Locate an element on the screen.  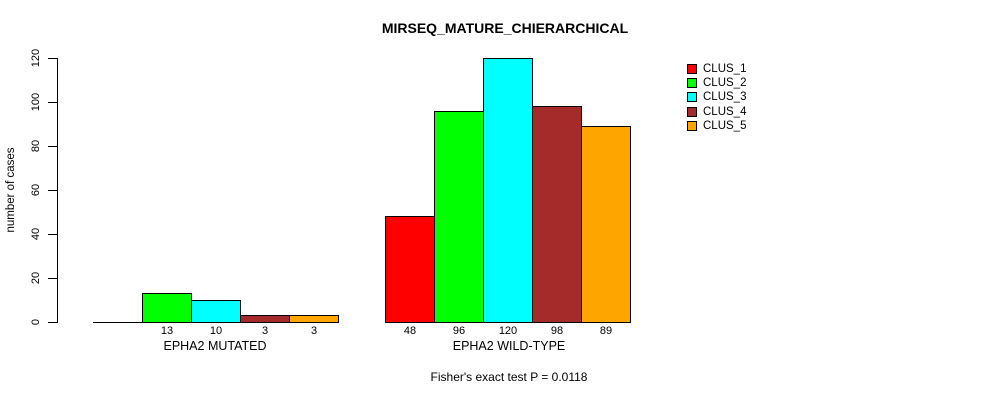
bar-clus_5-group0 is located at coordinates (314, 319).